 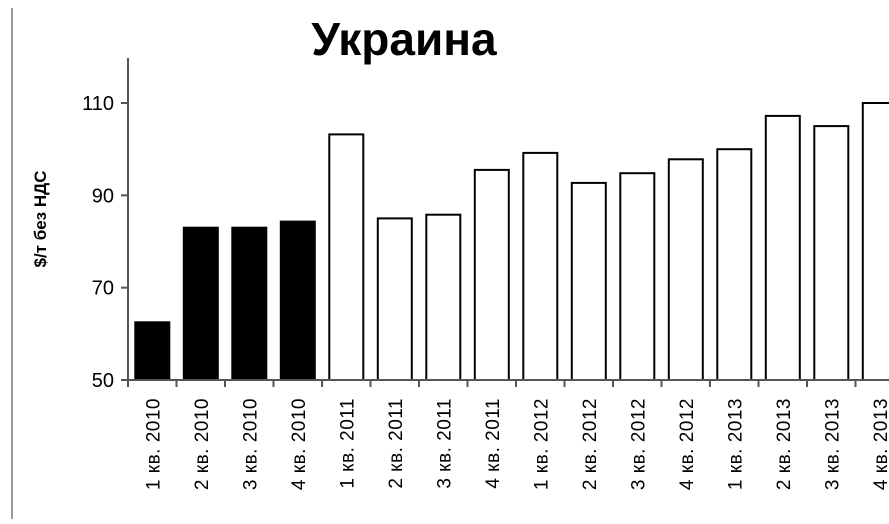 I want to click on x-tick-label: 4 кв. 2011, so click(x=493, y=443).